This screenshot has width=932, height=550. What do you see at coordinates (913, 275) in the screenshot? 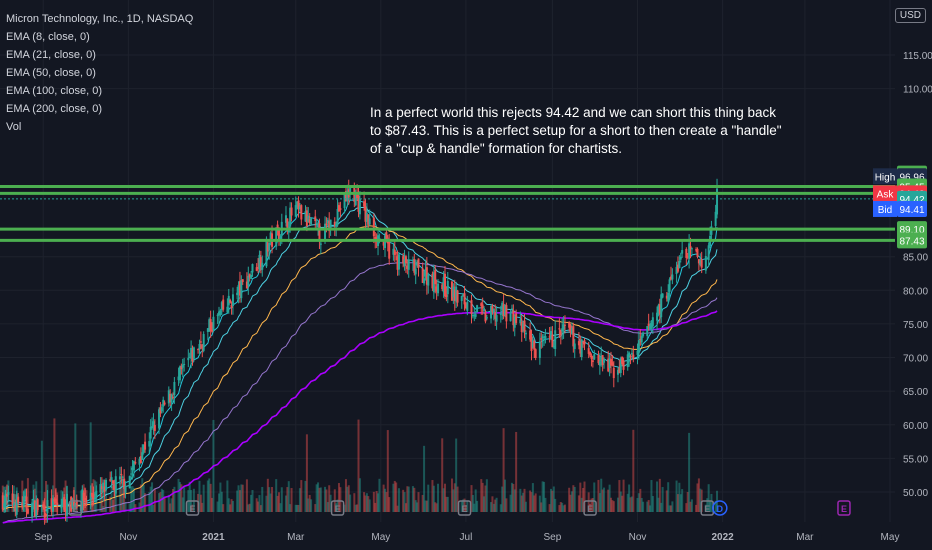
I see `price-axis-bg` at bounding box center [913, 275].